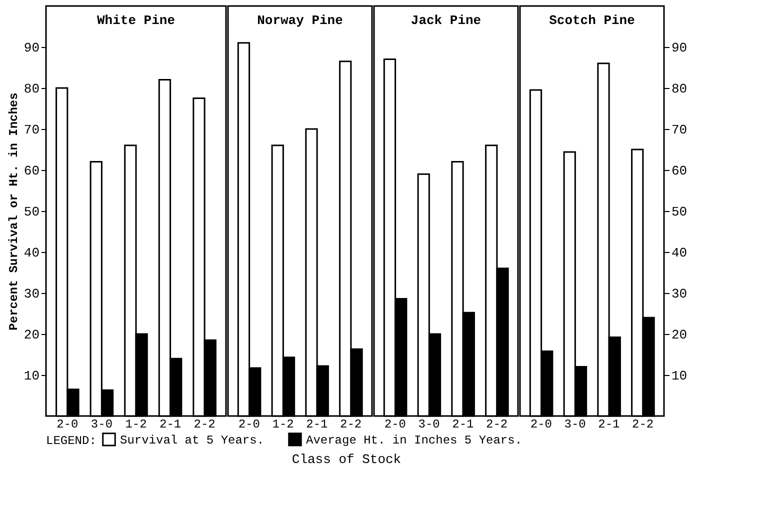 The height and width of the screenshot is (519, 773). Describe the element at coordinates (414, 440) in the screenshot. I see `legend-label: Average Ht. in Inches 5 Years.` at that location.